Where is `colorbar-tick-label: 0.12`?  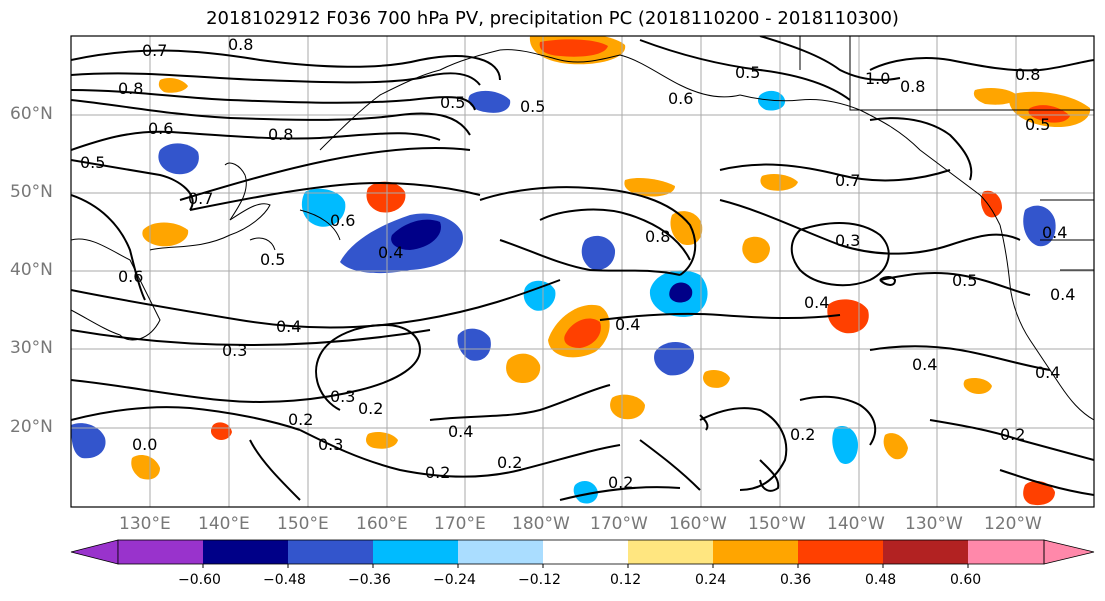
colorbar-tick-label: 0.12 is located at coordinates (626, 580).